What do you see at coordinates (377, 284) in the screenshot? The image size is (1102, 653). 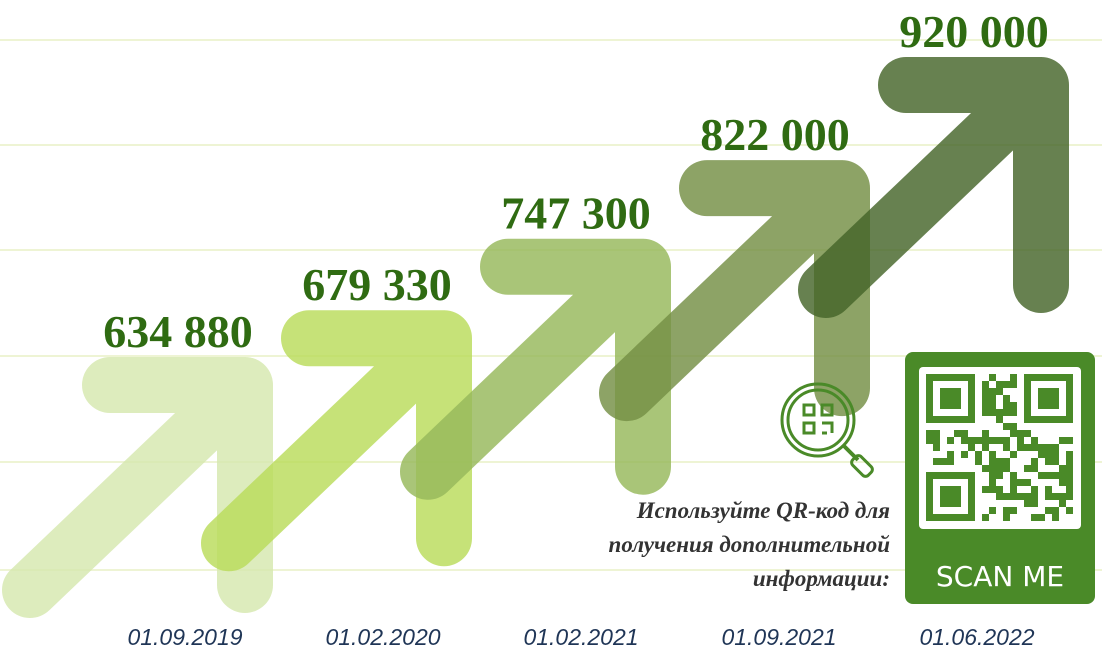 I see `value-label: 679 330` at bounding box center [377, 284].